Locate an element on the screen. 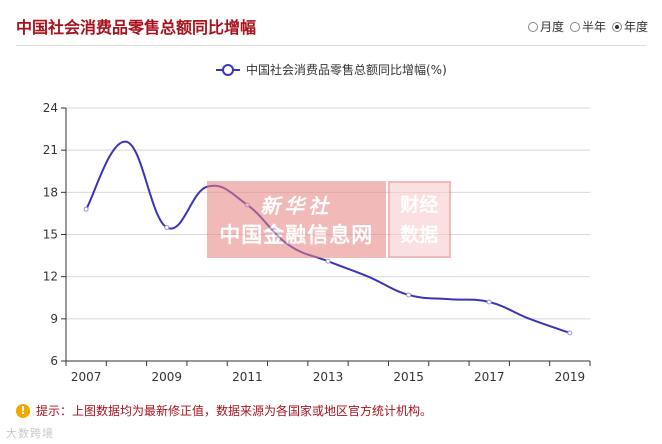  radio-yearly is located at coordinates (616, 26).